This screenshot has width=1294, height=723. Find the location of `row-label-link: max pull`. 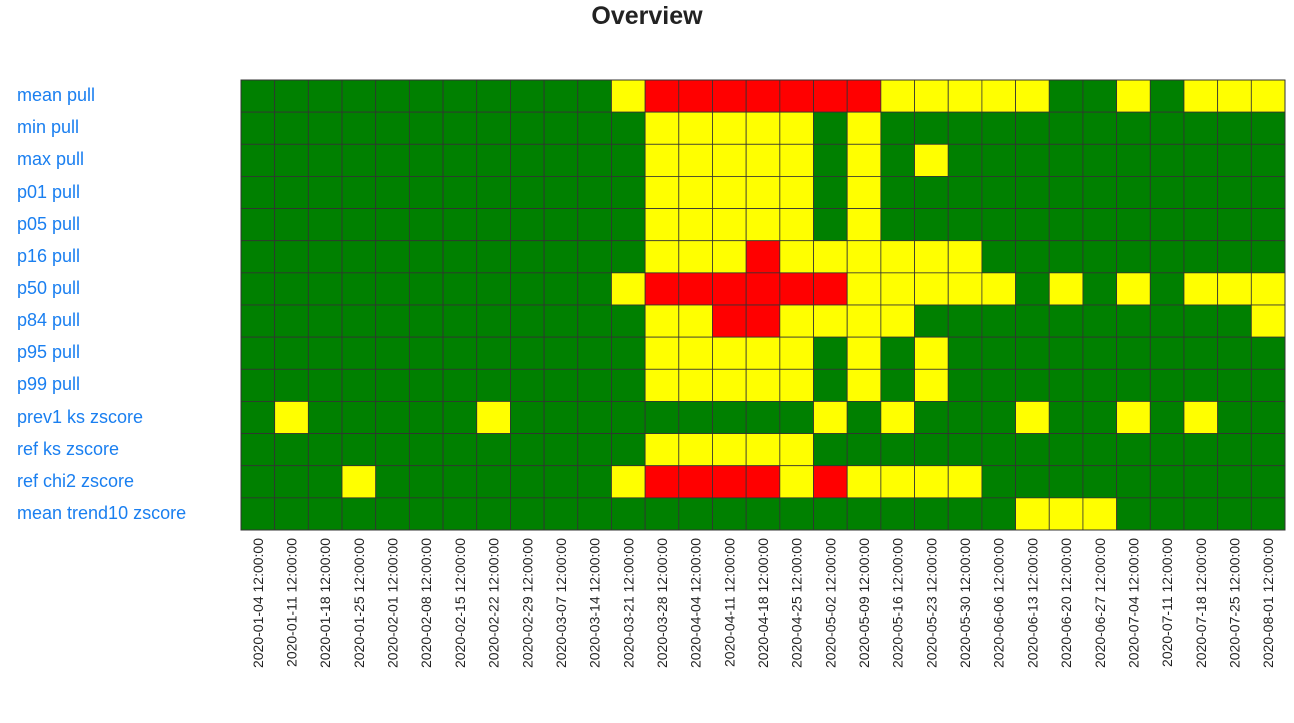

row-label-link: max pull is located at coordinates (51, 159).